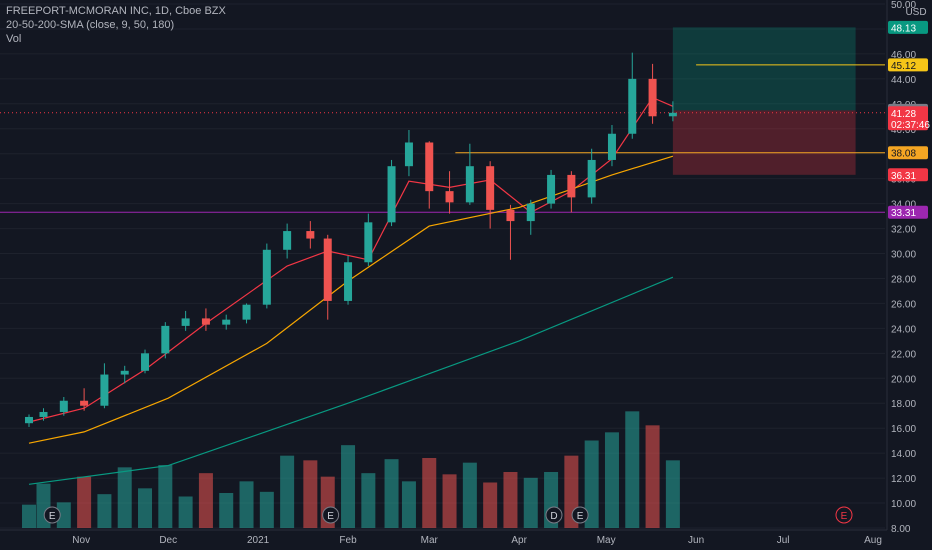 This screenshot has width=932, height=550. What do you see at coordinates (783, 540) in the screenshot?
I see `x-tick-label: Jul` at bounding box center [783, 540].